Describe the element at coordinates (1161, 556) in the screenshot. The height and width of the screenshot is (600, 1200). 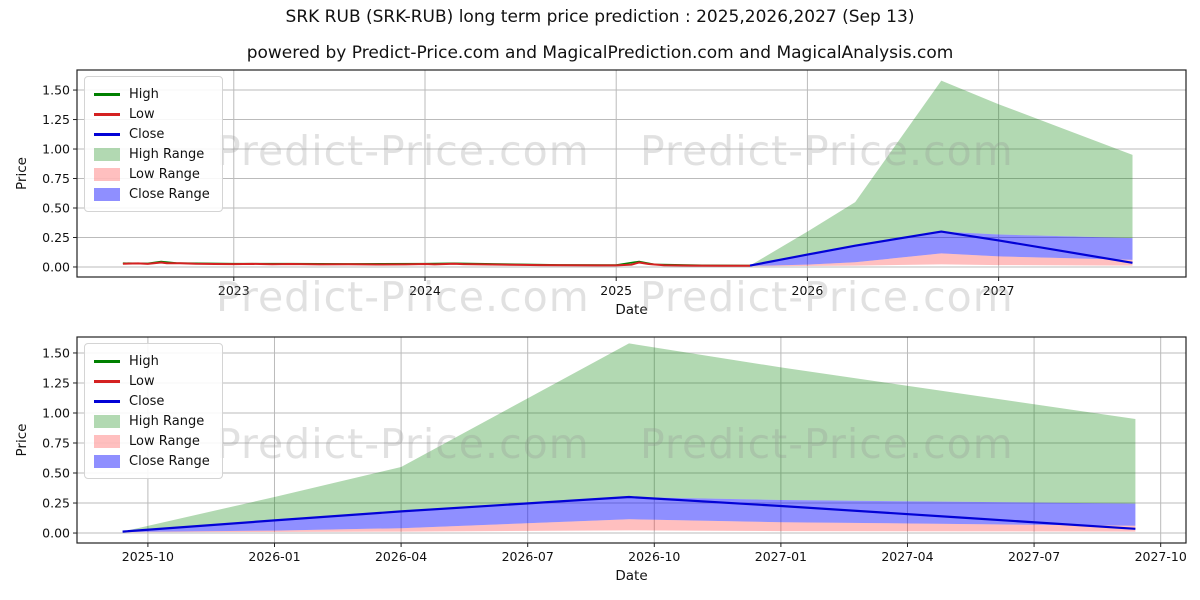
I see `x-tick-label: 2027-10` at that location.